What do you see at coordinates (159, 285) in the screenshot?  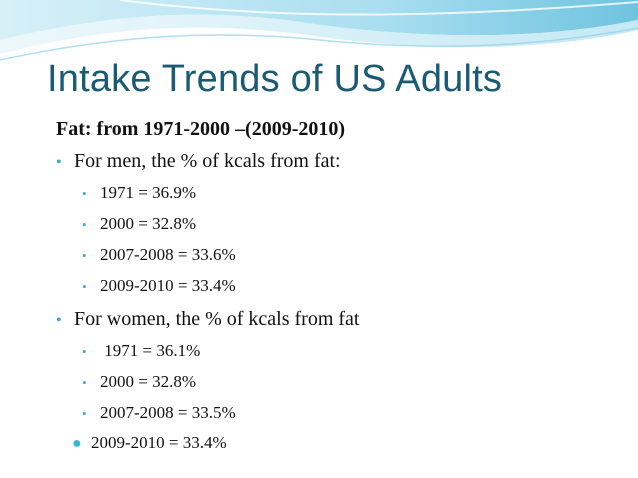 I see `list-item: • 2009-2010 = 33.4%` at bounding box center [159, 285].